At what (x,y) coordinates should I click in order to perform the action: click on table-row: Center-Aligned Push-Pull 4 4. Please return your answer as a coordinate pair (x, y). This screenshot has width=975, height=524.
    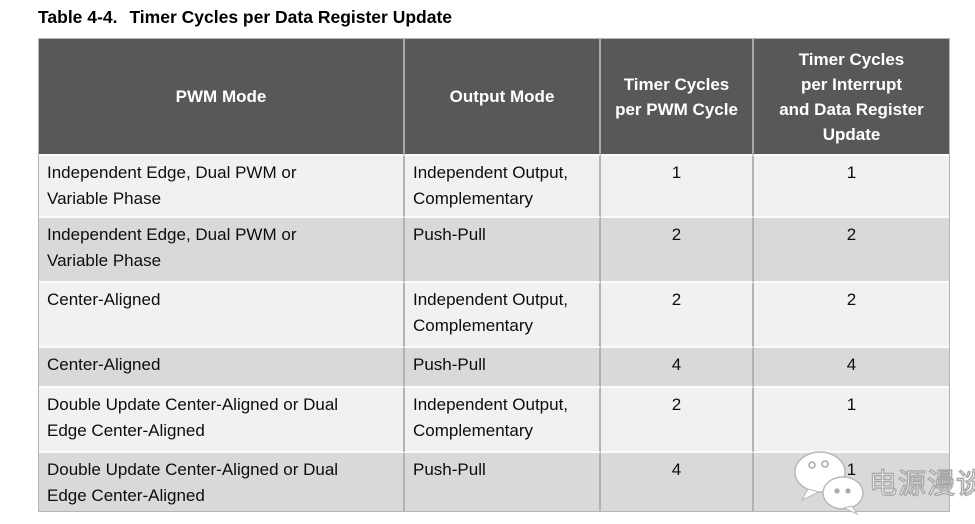
    Looking at the image, I should click on (494, 368).